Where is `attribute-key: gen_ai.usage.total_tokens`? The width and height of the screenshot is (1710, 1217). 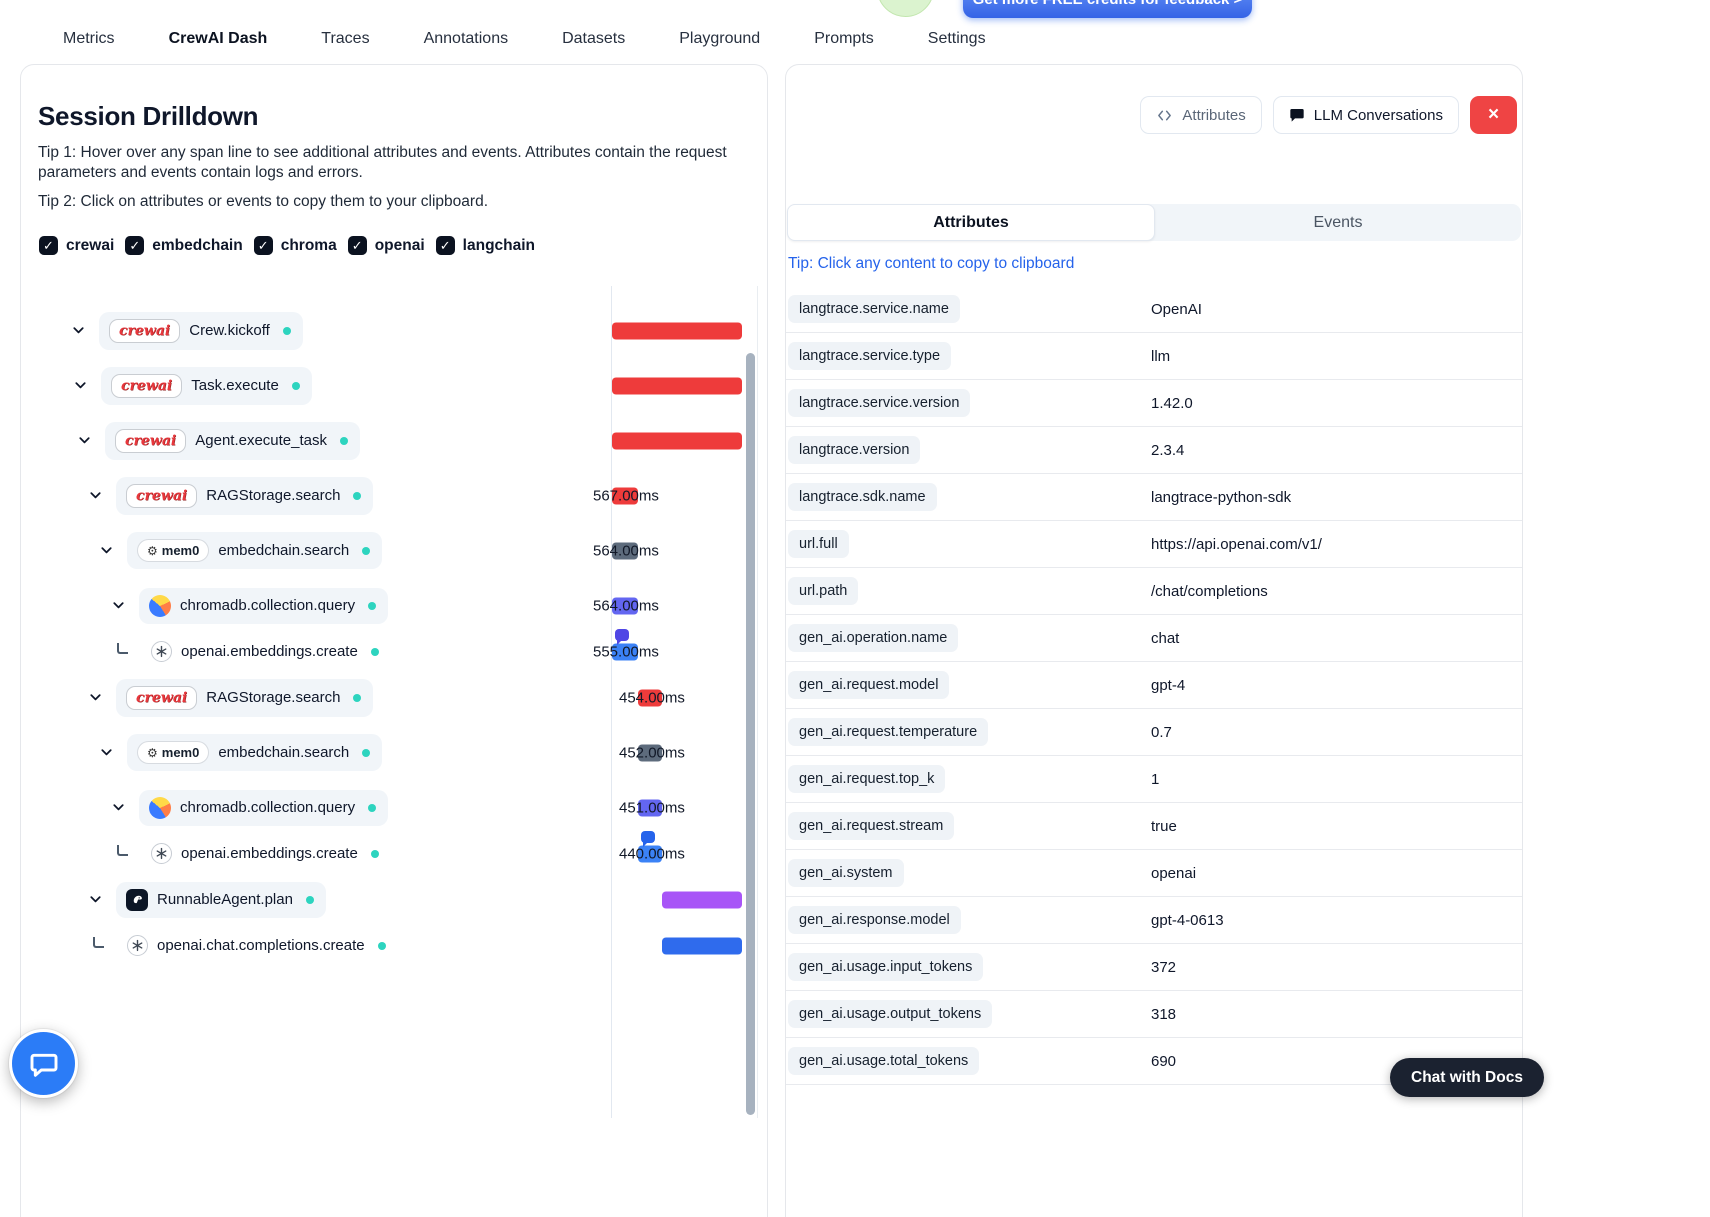
attribute-key: gen_ai.usage.total_tokens is located at coordinates (884, 1061).